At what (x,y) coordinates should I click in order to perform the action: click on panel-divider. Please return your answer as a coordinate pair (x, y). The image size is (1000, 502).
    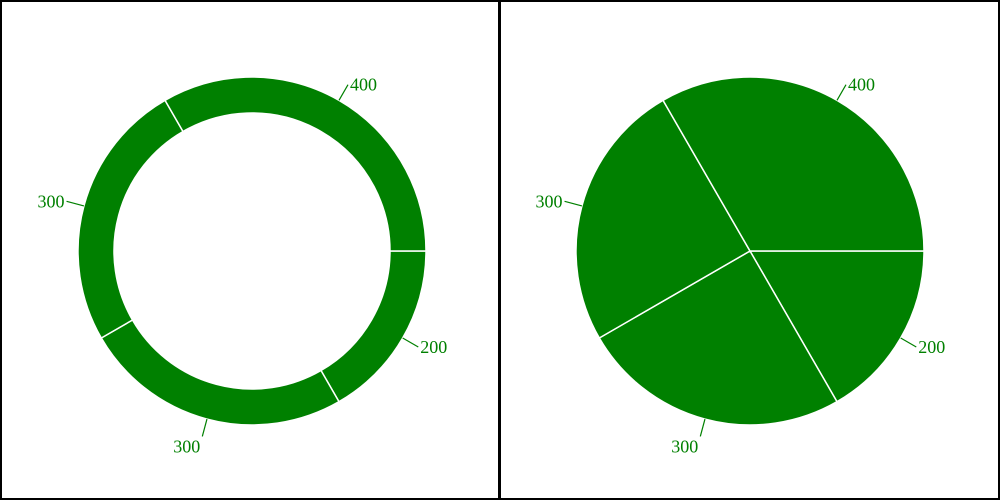
    Looking at the image, I should click on (500, 250).